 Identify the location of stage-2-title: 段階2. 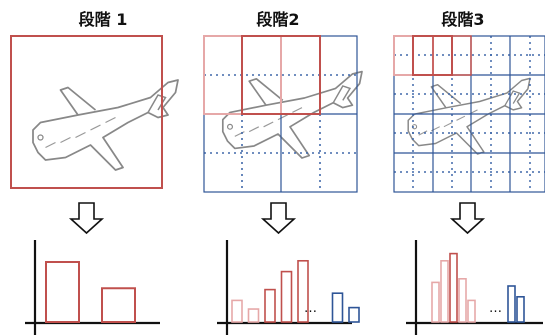
(278, 19).